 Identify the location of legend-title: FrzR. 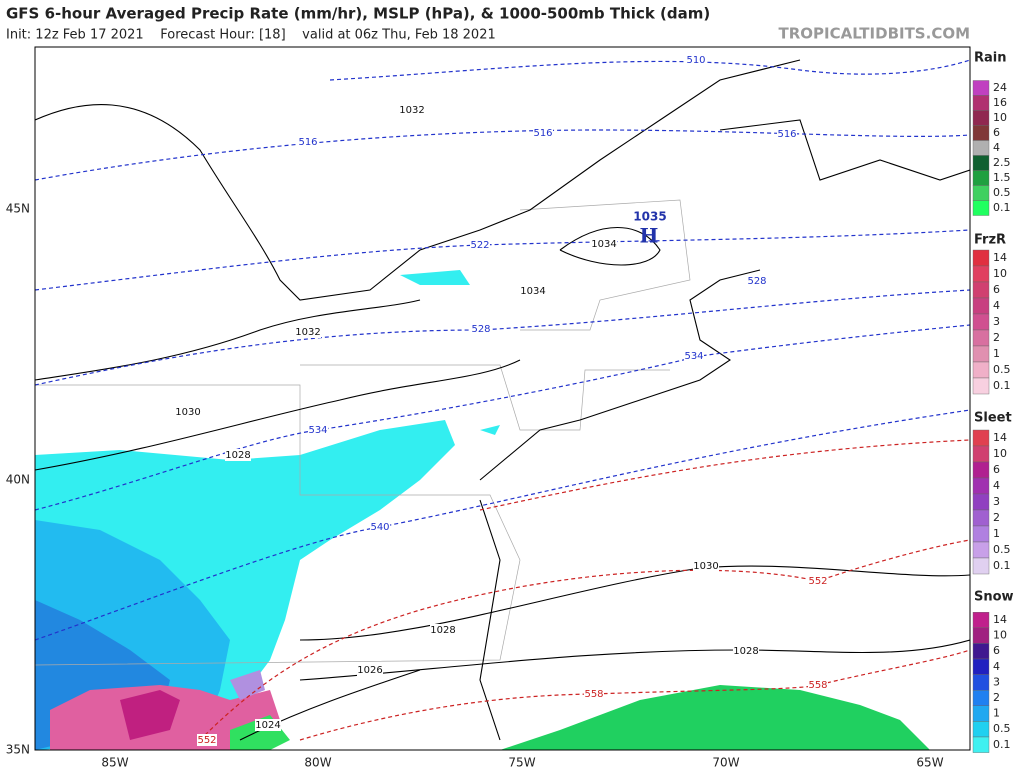
(990, 240).